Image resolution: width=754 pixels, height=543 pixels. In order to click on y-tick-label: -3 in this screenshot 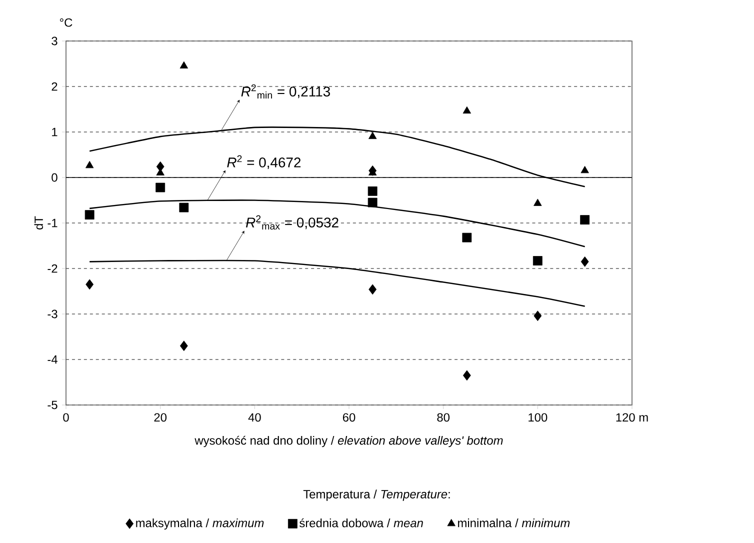, I will do `click(53, 314)`.